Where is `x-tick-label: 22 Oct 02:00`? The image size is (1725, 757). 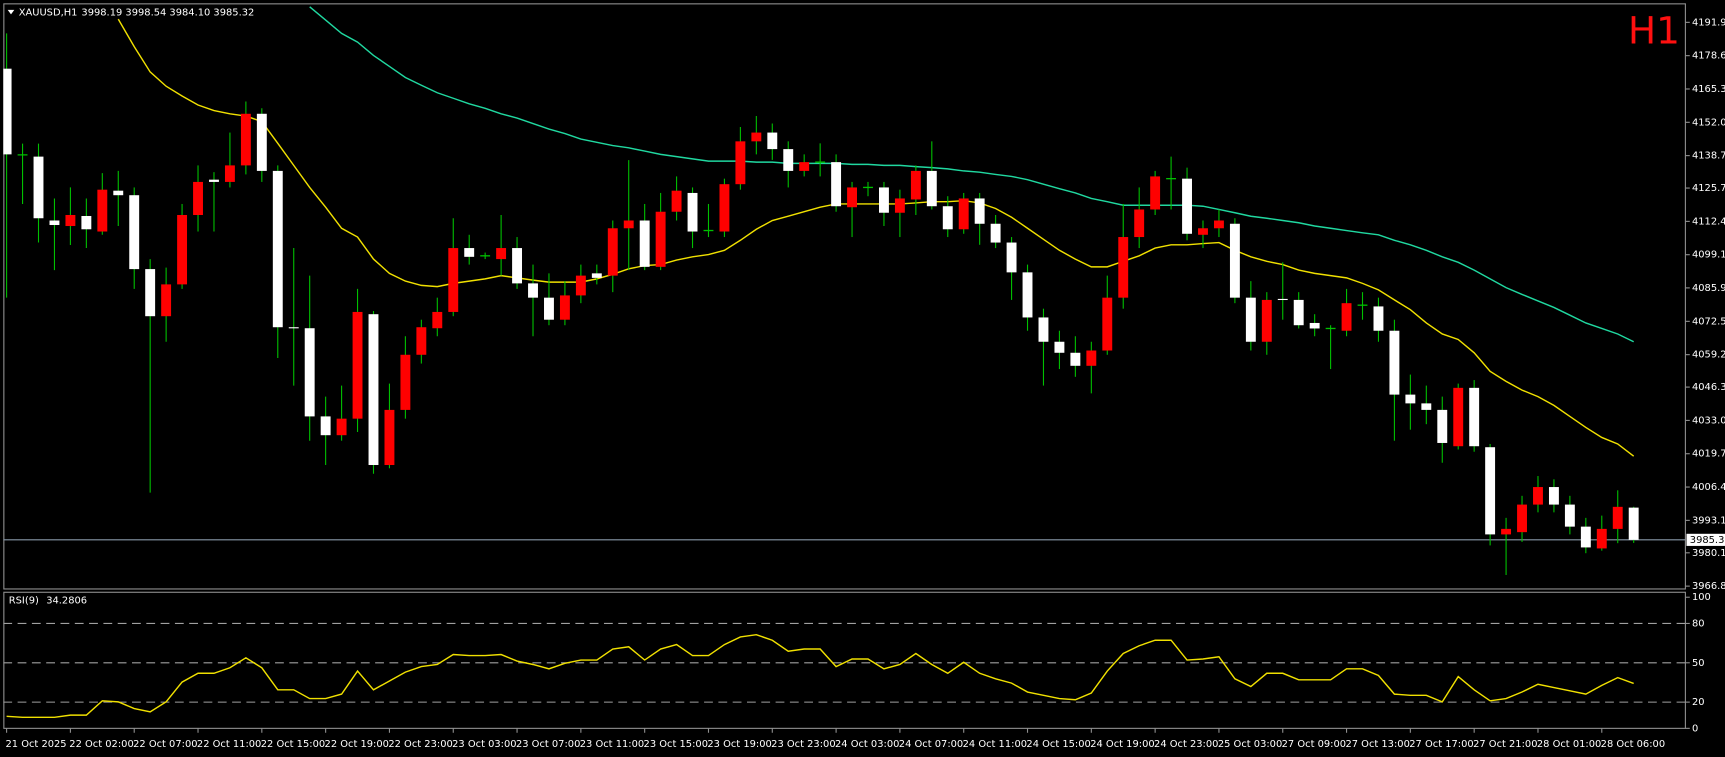 x-tick-label: 22 Oct 02:00 is located at coordinates (101, 744).